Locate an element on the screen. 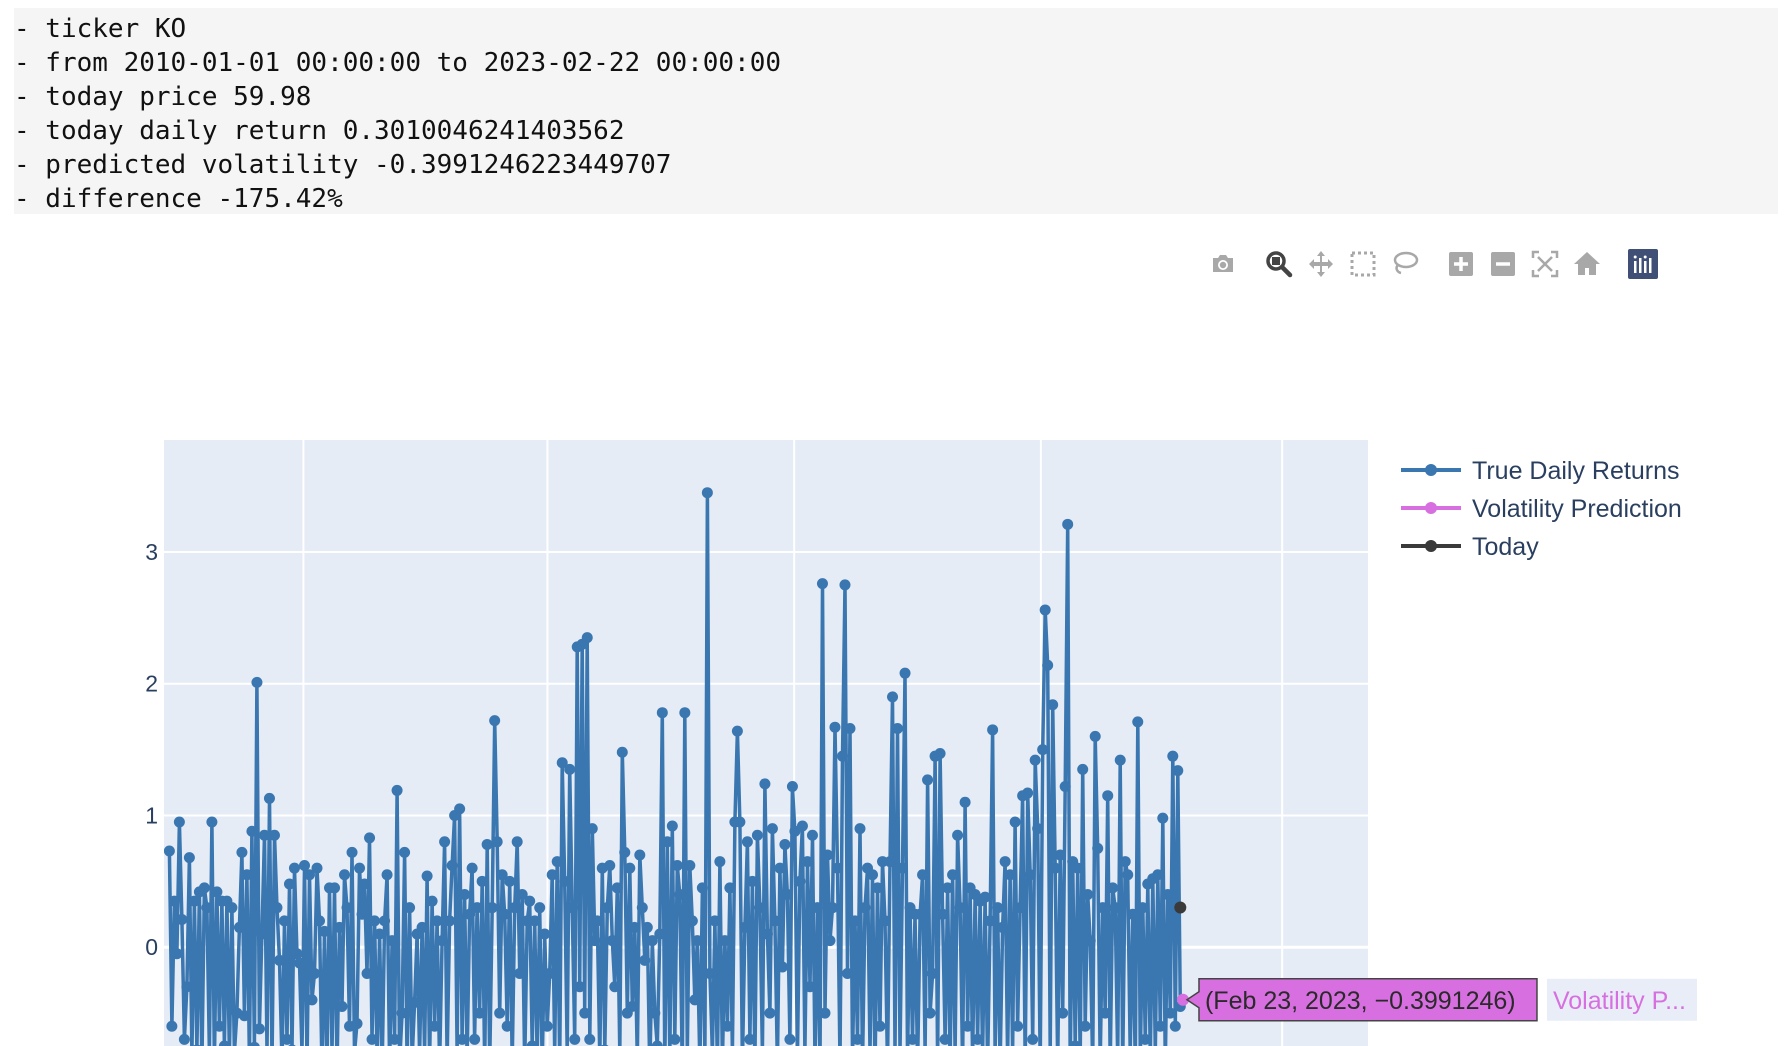 The image size is (1786, 1046). box-select-icon is located at coordinates (1363, 264).